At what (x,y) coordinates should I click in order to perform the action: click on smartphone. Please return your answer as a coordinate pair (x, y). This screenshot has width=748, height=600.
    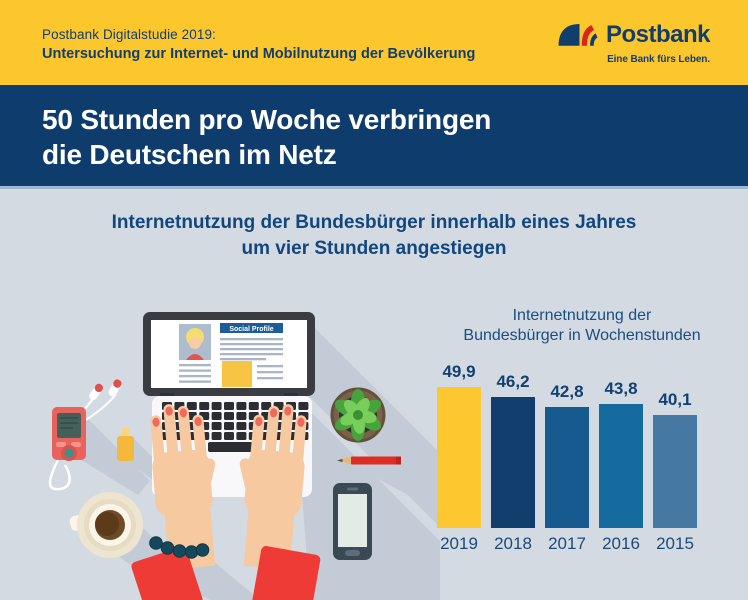
    Looking at the image, I should click on (352, 521).